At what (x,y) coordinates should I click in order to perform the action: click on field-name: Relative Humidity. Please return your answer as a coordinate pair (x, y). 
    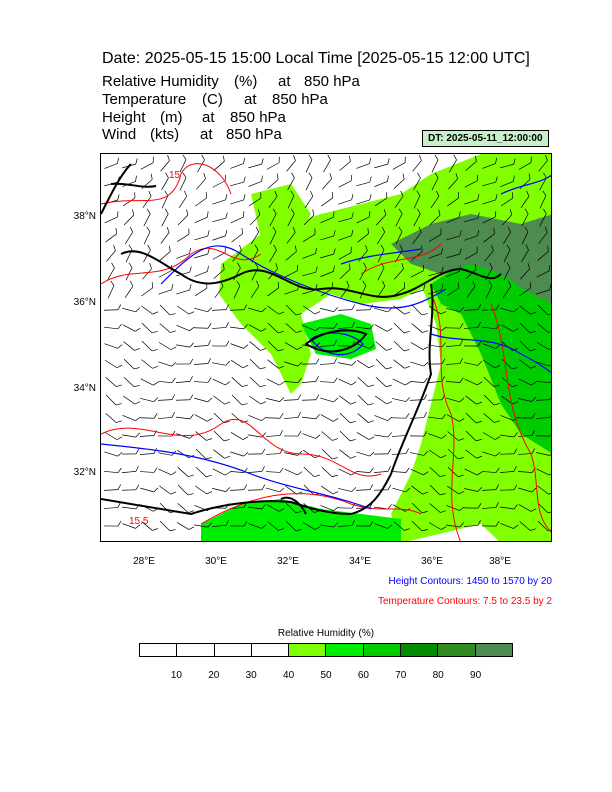
    Looking at the image, I should click on (160, 81).